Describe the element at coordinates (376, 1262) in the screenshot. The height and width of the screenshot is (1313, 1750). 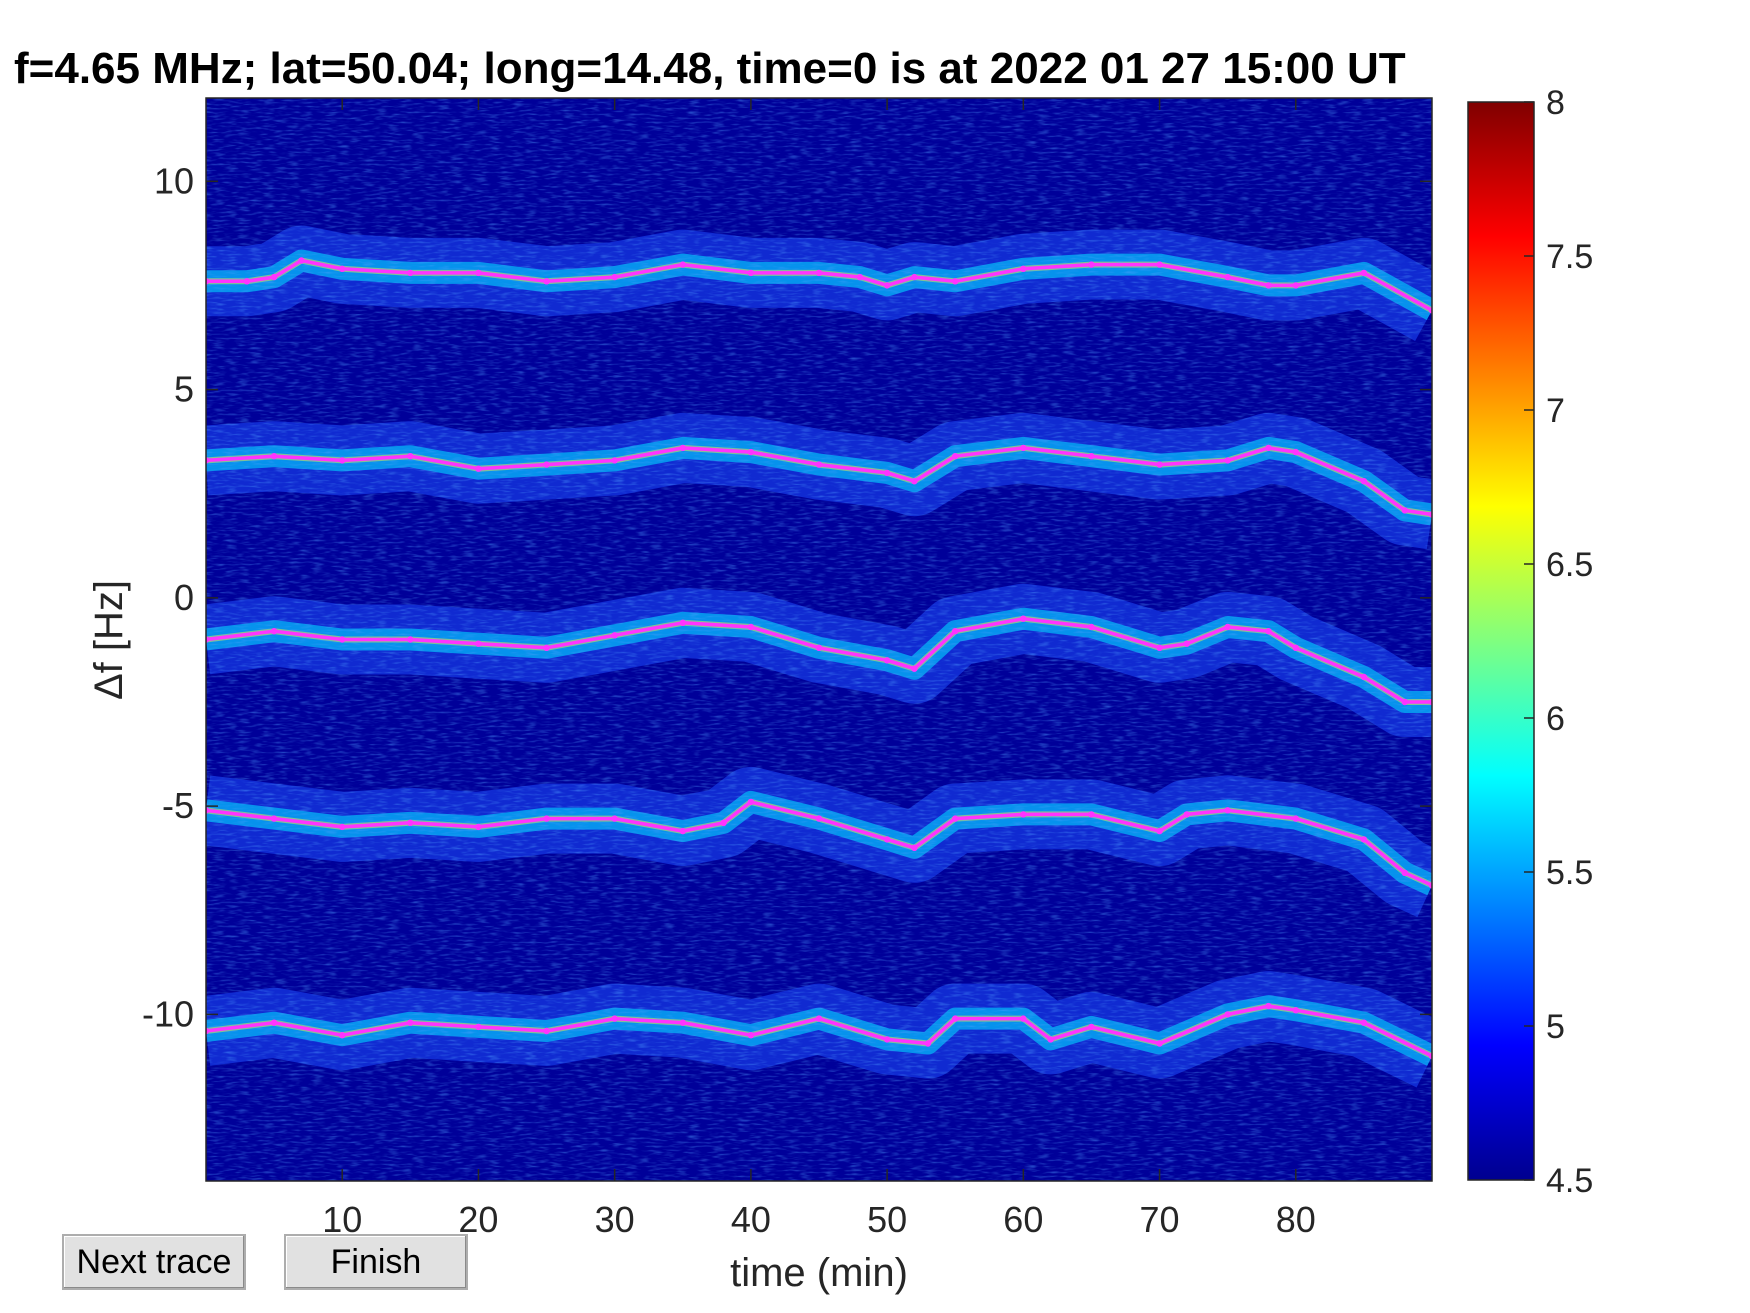
I see `finish-button: Finish` at that location.